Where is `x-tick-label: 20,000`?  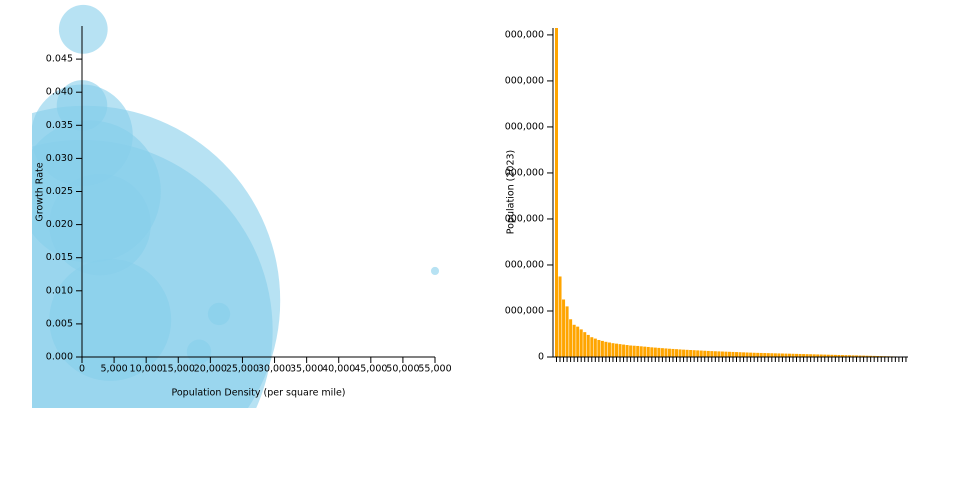
x-tick-label: 20,000 is located at coordinates (210, 369).